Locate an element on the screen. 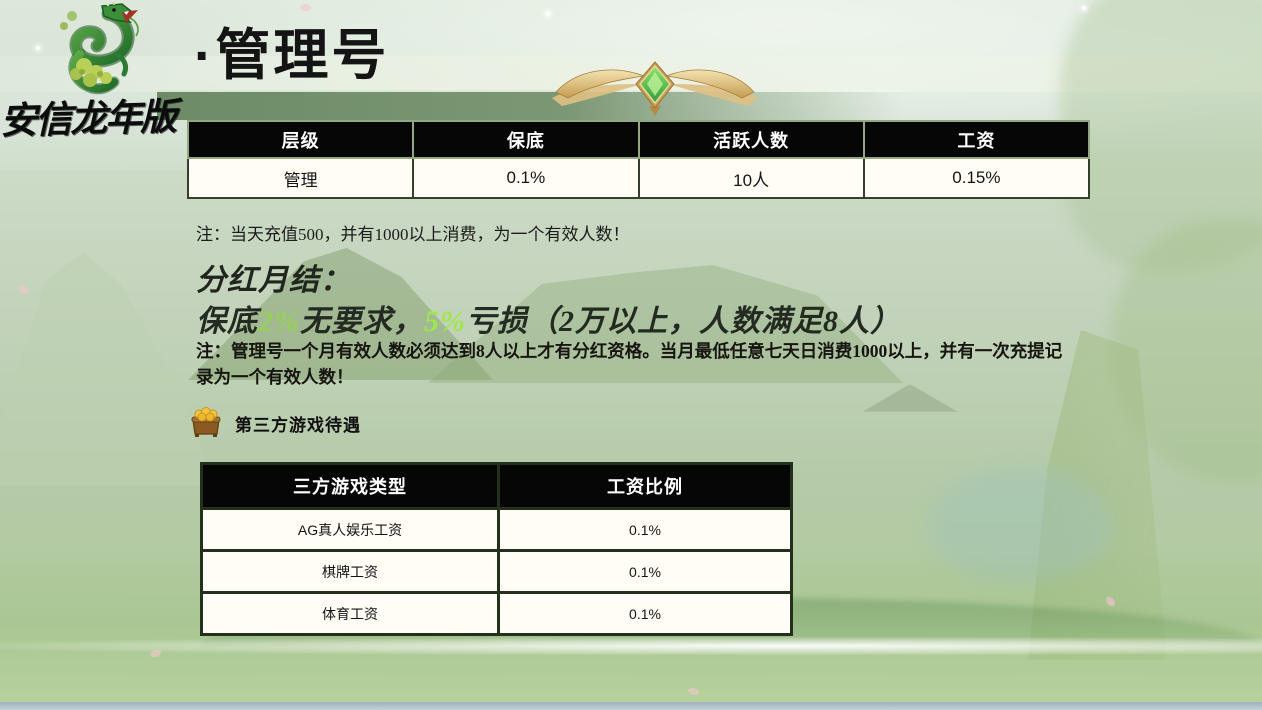  levels-cell: 管理 is located at coordinates (301, 178).